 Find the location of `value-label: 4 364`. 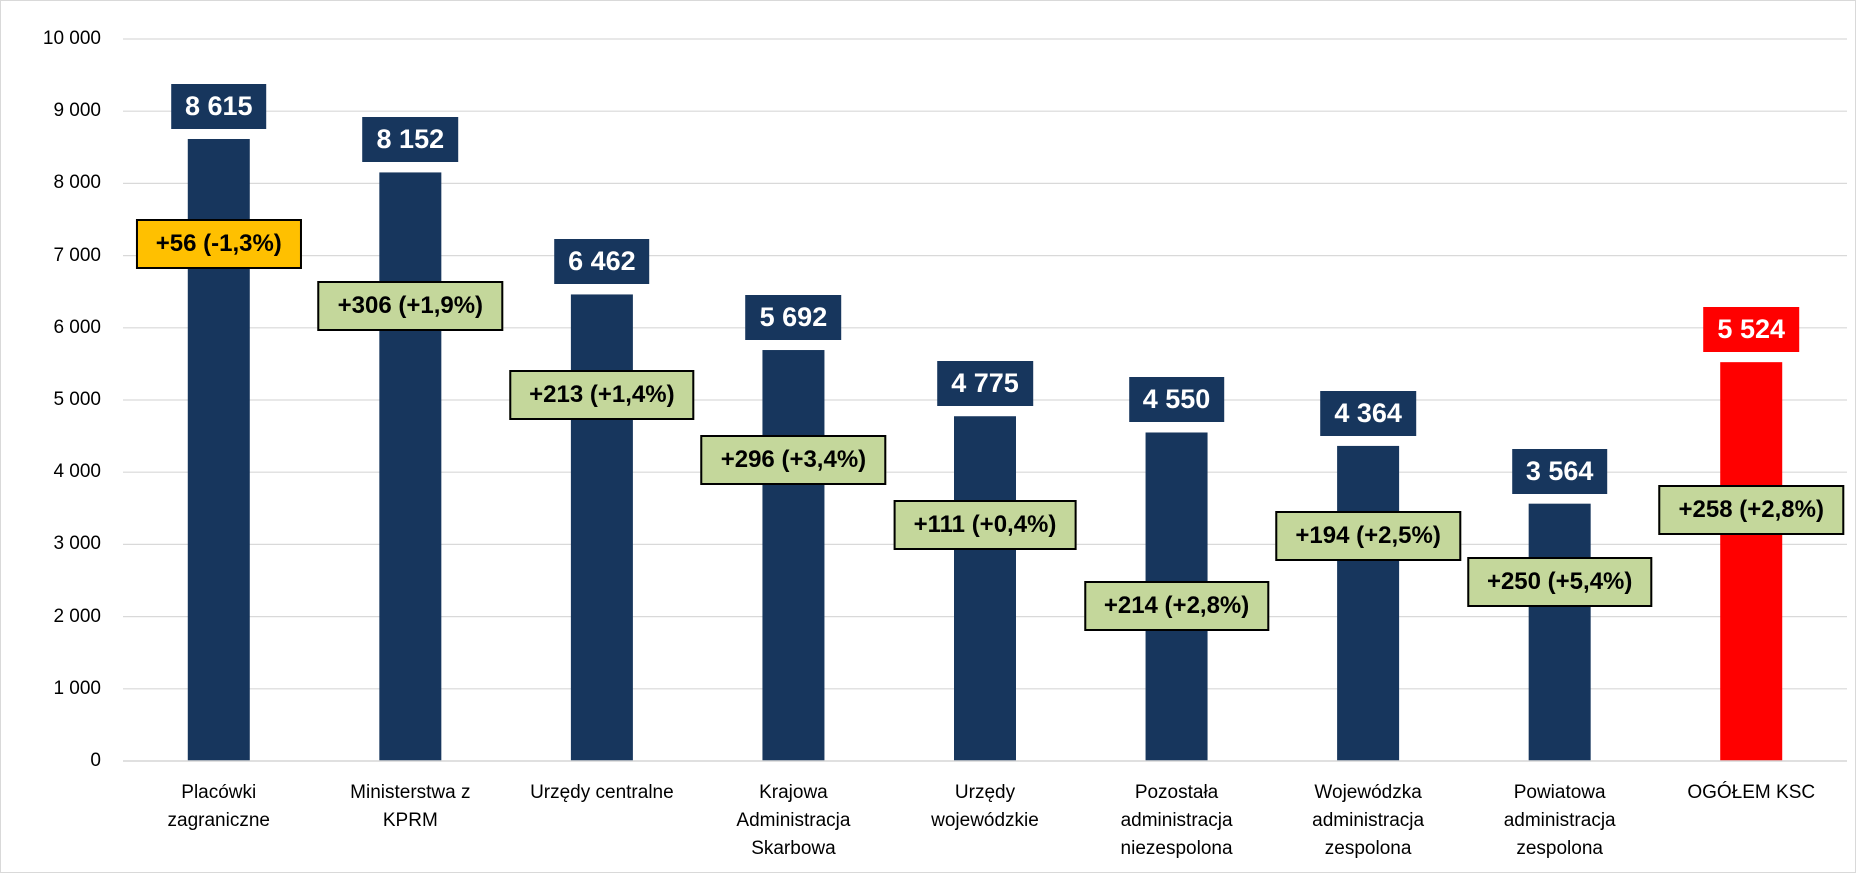

value-label: 4 364 is located at coordinates (1368, 413).